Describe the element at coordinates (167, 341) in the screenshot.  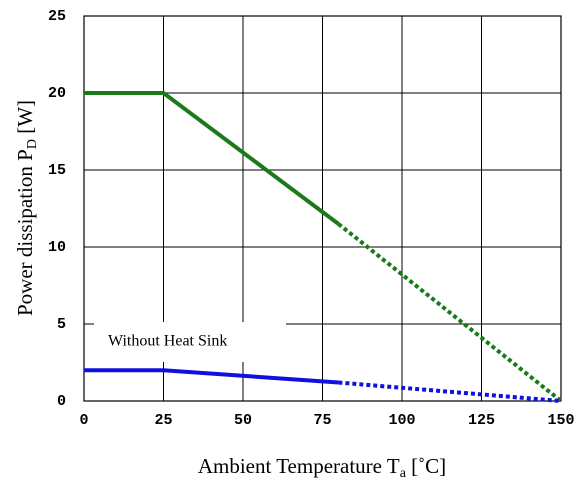
I see `annotation: Without Heat Sink` at that location.